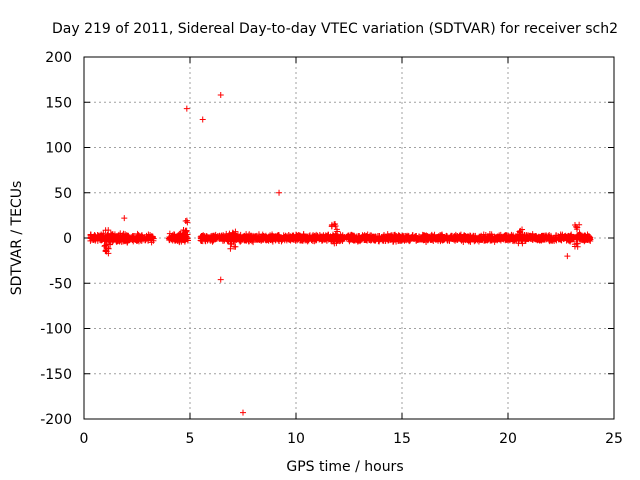 The width and height of the screenshot is (640, 480). Describe the element at coordinates (84, 439) in the screenshot. I see `x-tick-label: 0` at that location.